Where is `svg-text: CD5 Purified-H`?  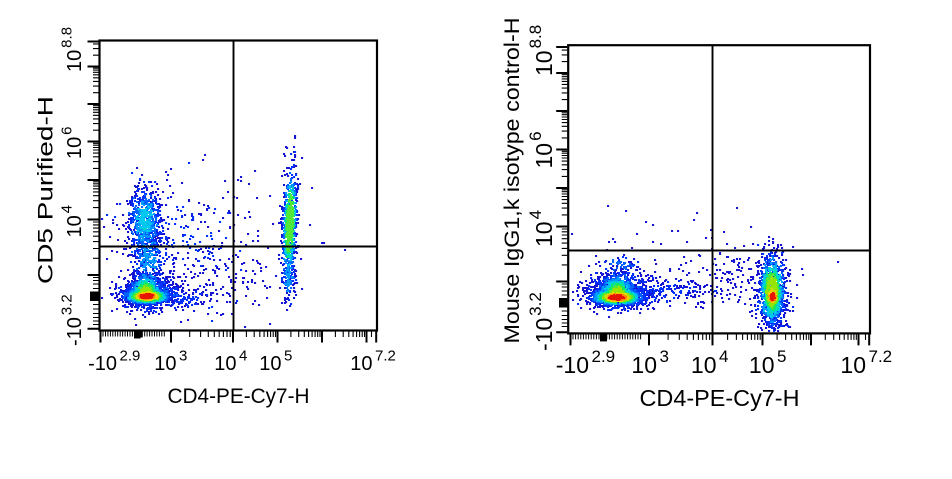
svg-text: CD5 Purified-H is located at coordinates (46, 190).